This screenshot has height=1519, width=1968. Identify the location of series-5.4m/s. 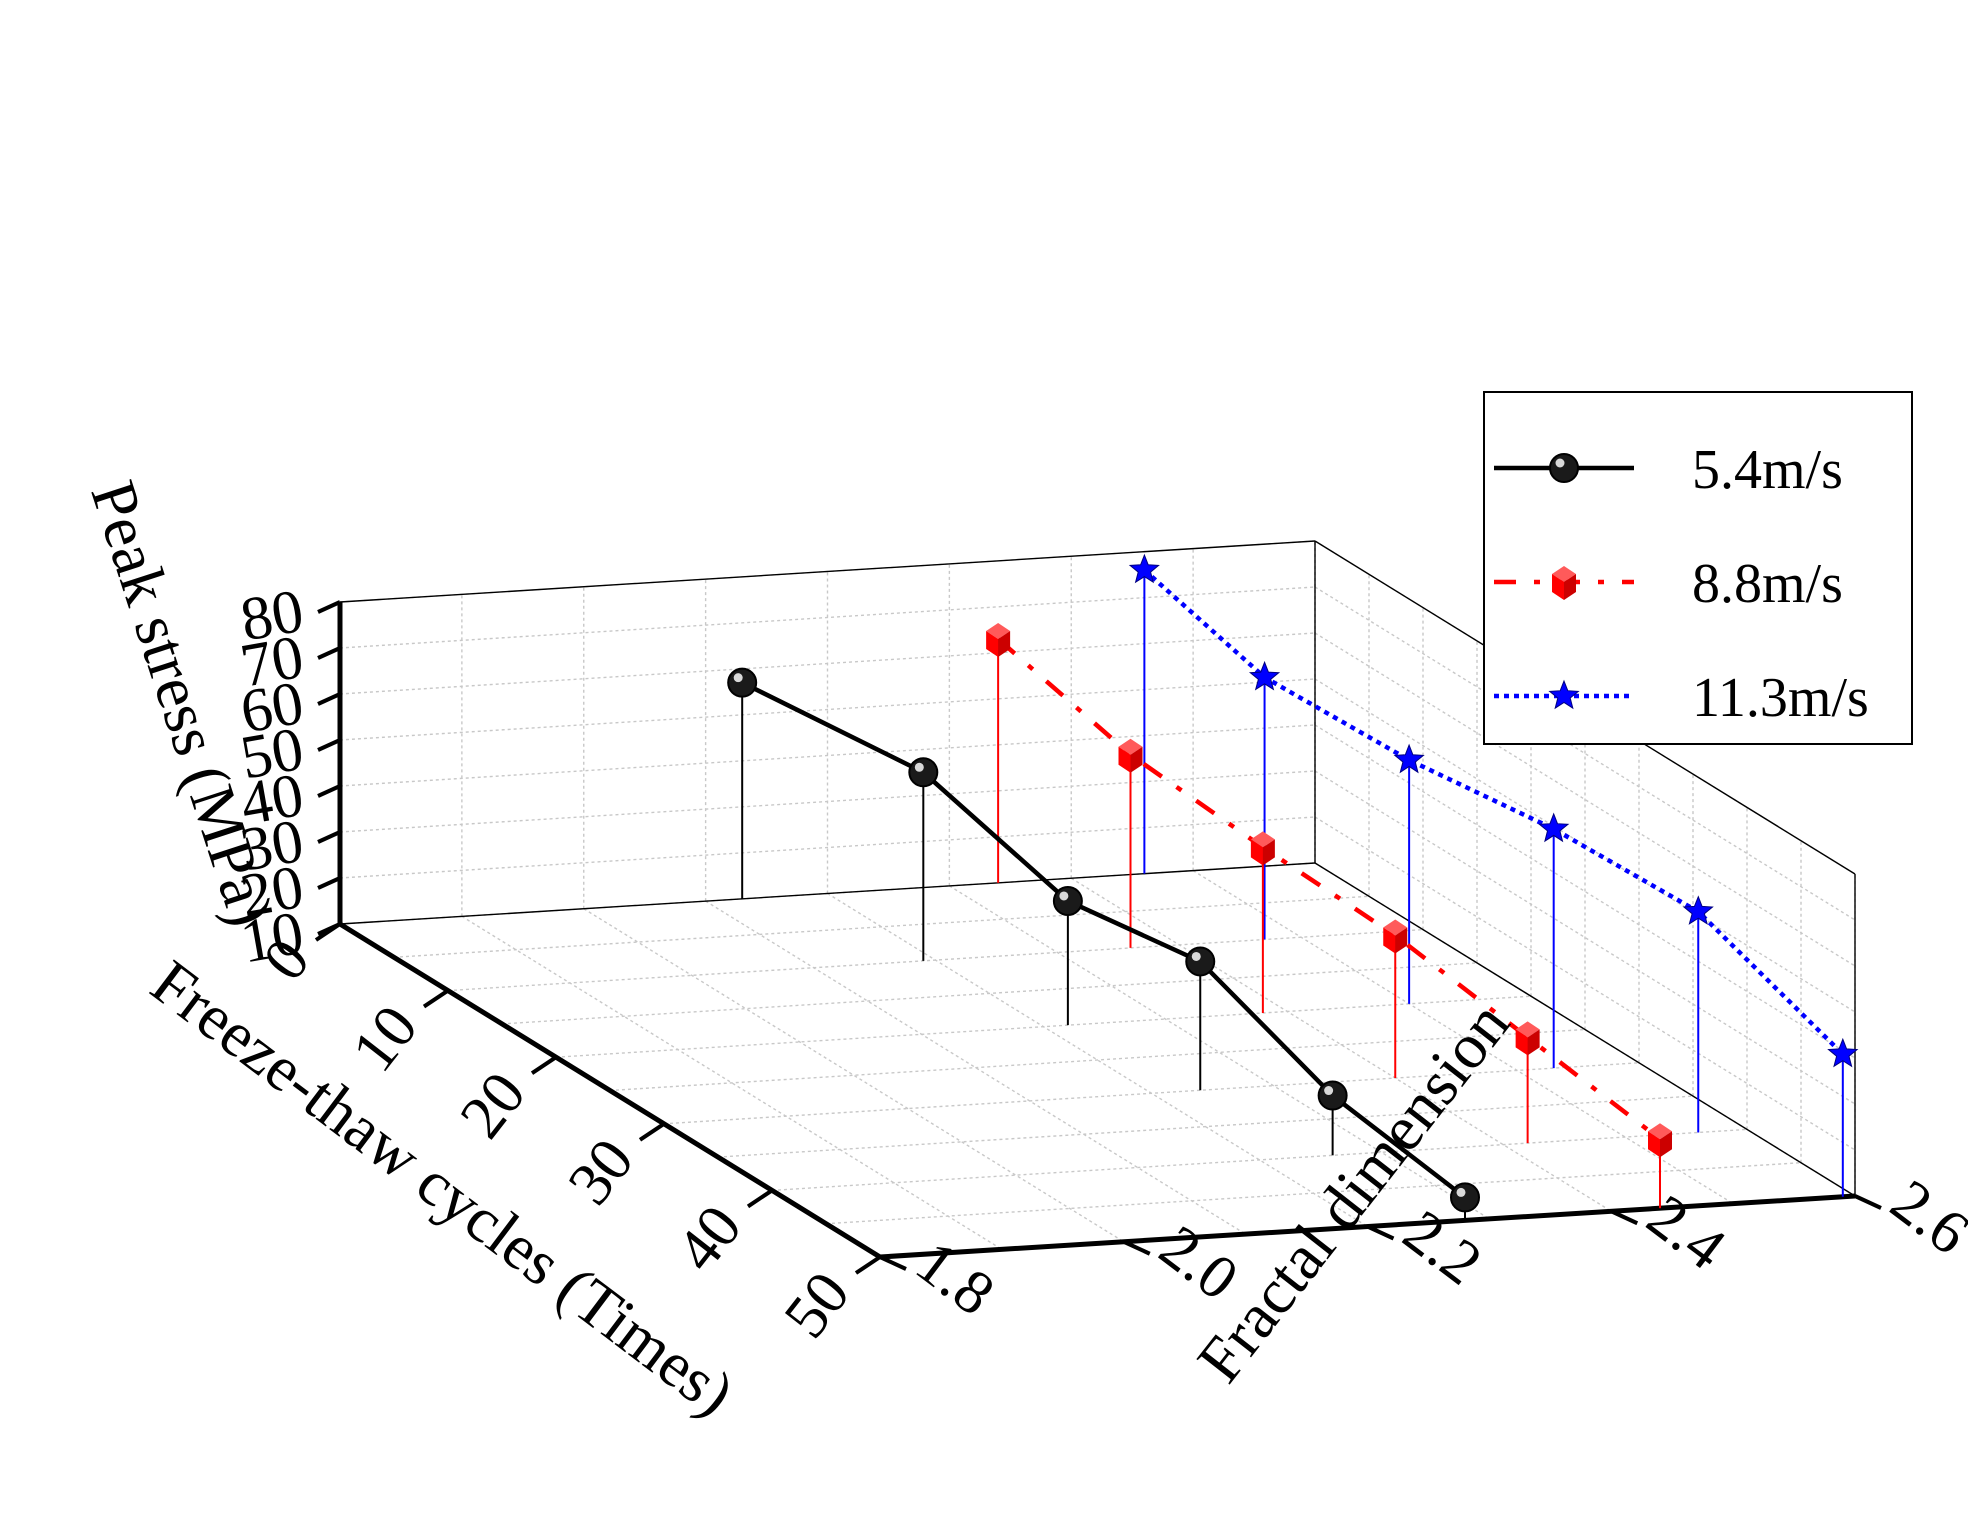
(1103, 944).